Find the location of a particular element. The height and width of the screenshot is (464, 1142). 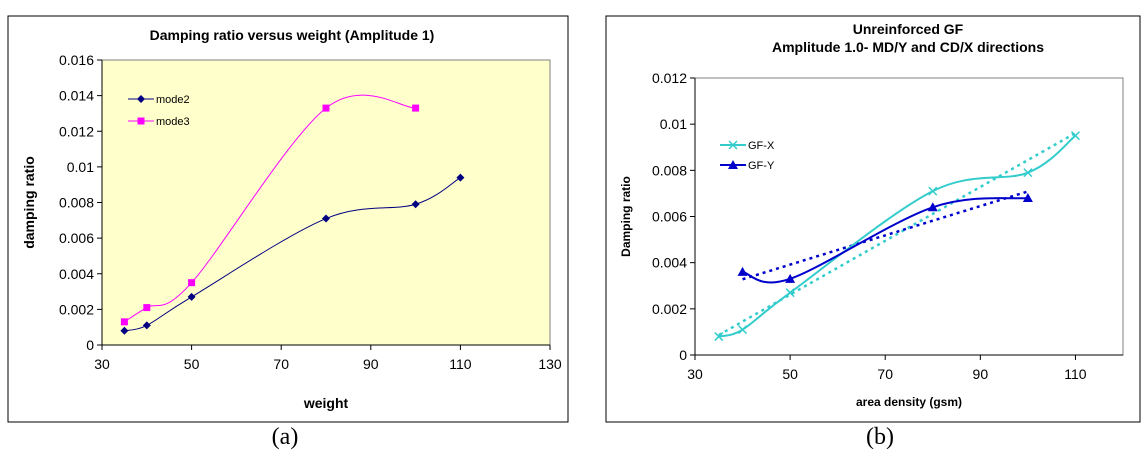

legend-marker-GF-Y is located at coordinates (733, 164).